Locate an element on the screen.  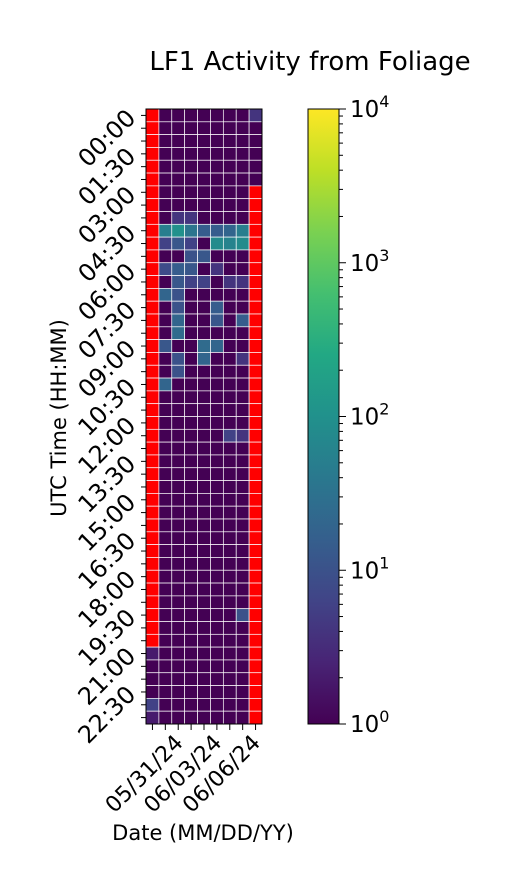
y-axis-label: UTC Time (HH:MM) is located at coordinates (59, 418).